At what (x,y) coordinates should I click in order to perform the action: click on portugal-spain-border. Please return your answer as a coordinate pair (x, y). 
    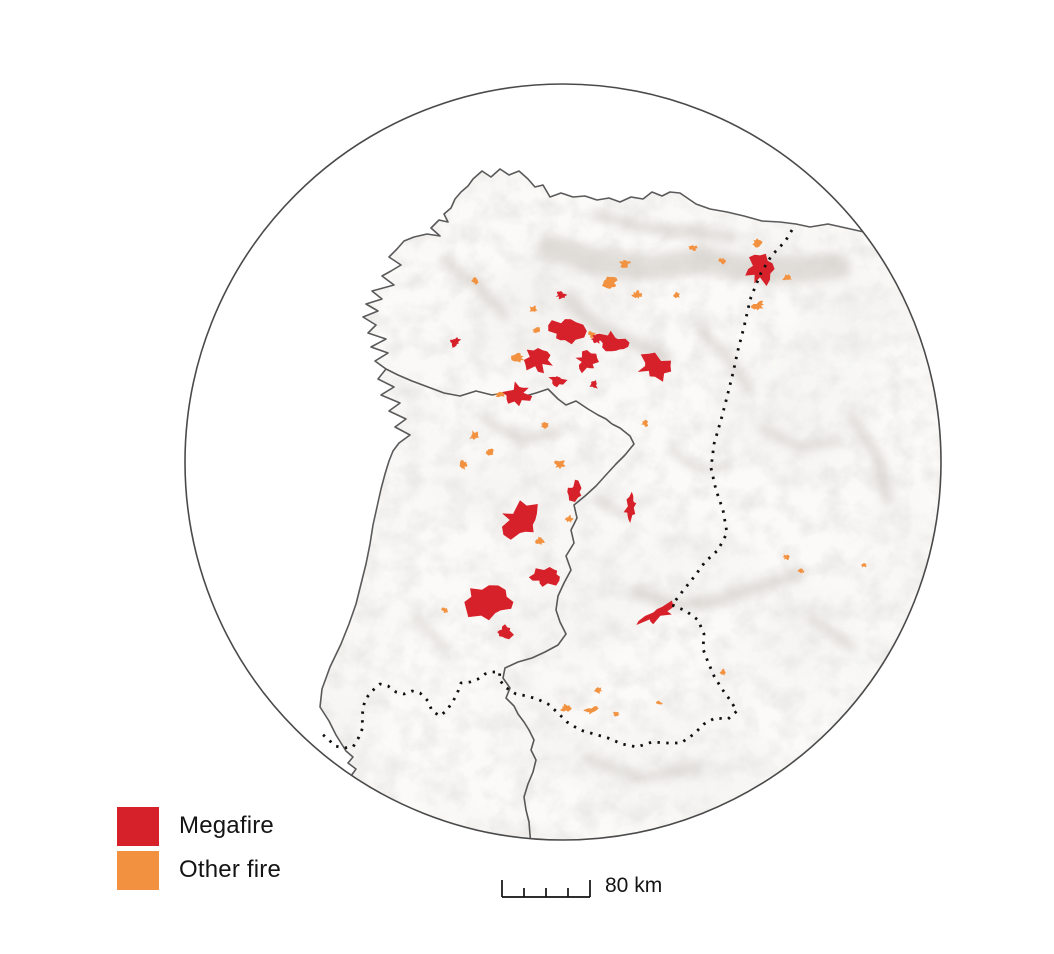
    Looking at the image, I should click on (568, 631).